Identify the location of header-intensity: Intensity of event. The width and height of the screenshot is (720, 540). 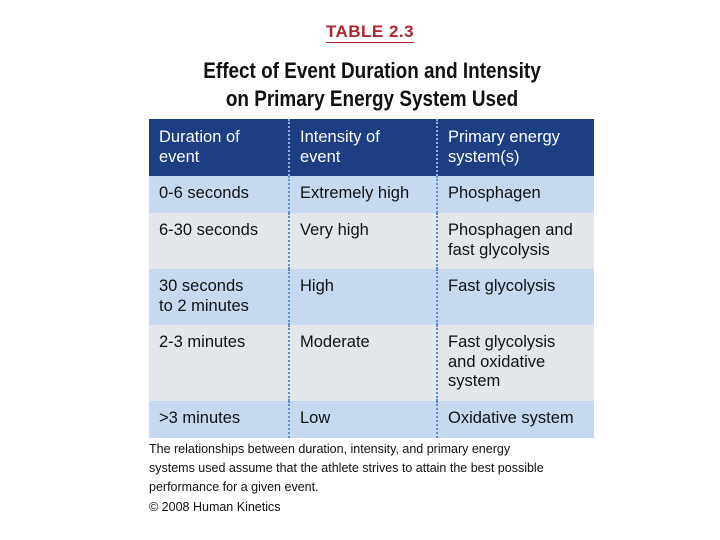
(362, 147).